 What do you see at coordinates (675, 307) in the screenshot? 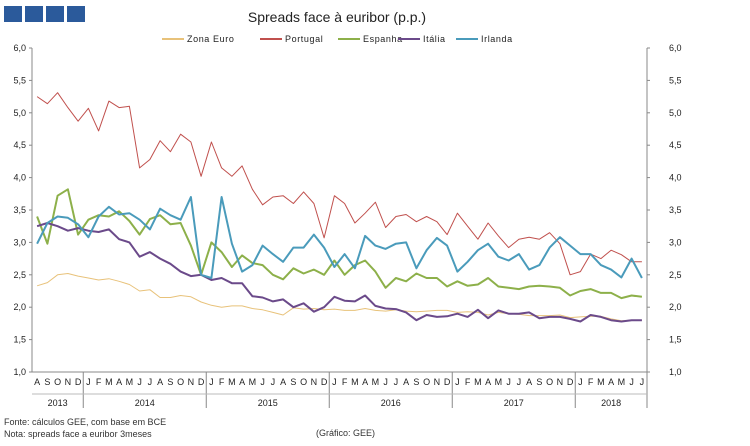
I see `y-tick-label-right: 2,0` at bounding box center [675, 307].